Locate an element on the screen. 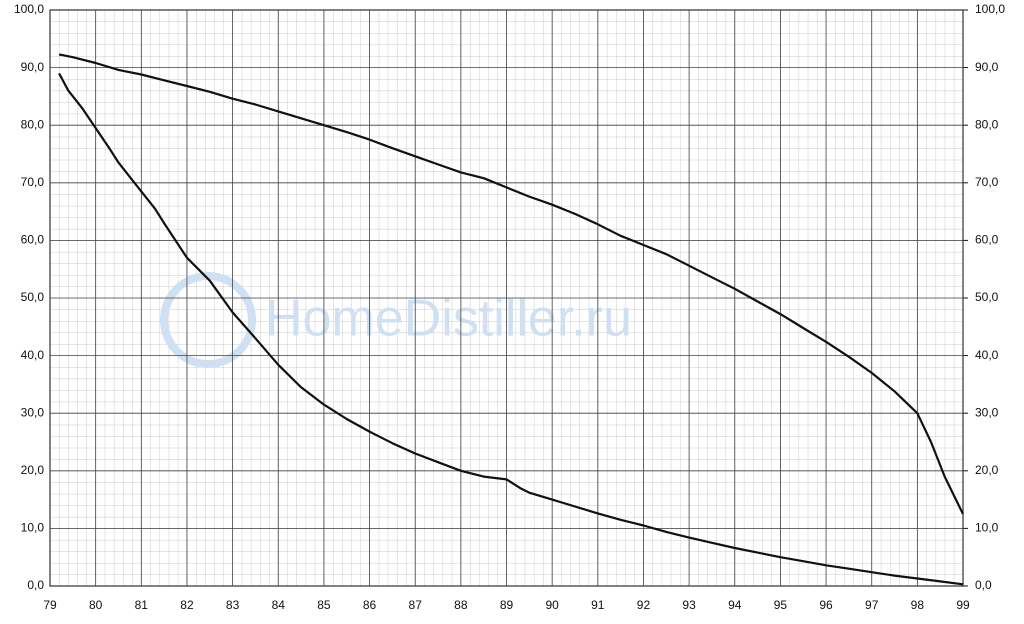  y2-tick-label: 100,0 is located at coordinates (990, 9).